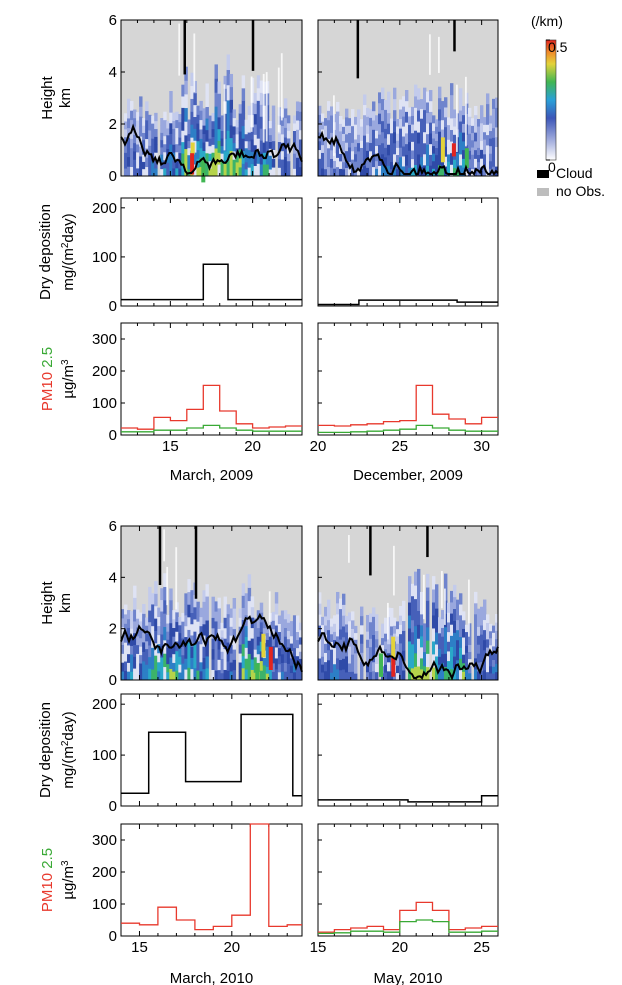 The image size is (622, 985). Describe the element at coordinates (408, 98) in the screenshot. I see `lidar-frame` at that location.